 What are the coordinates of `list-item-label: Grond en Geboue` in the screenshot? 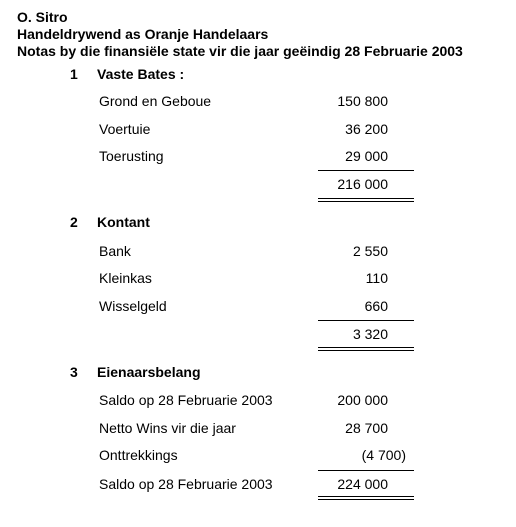 It's located at (155, 101).